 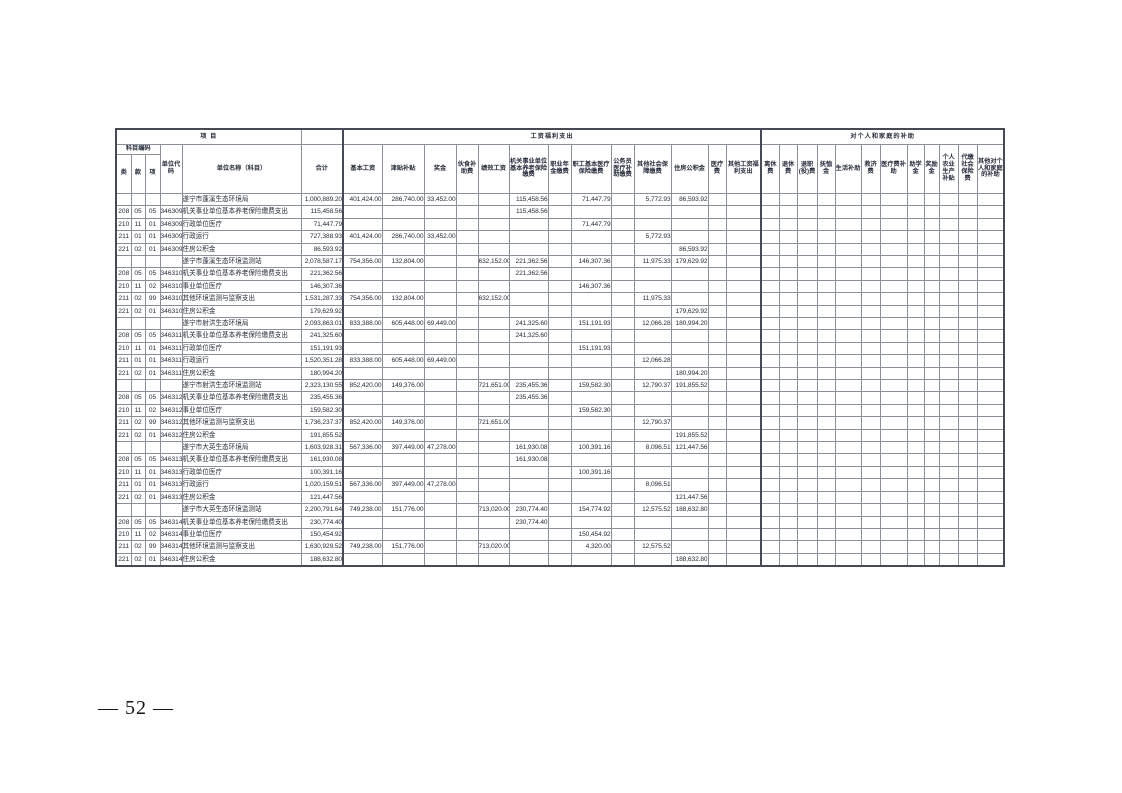 I want to click on total-cell: 2,323,130.55, so click(x=322, y=386).